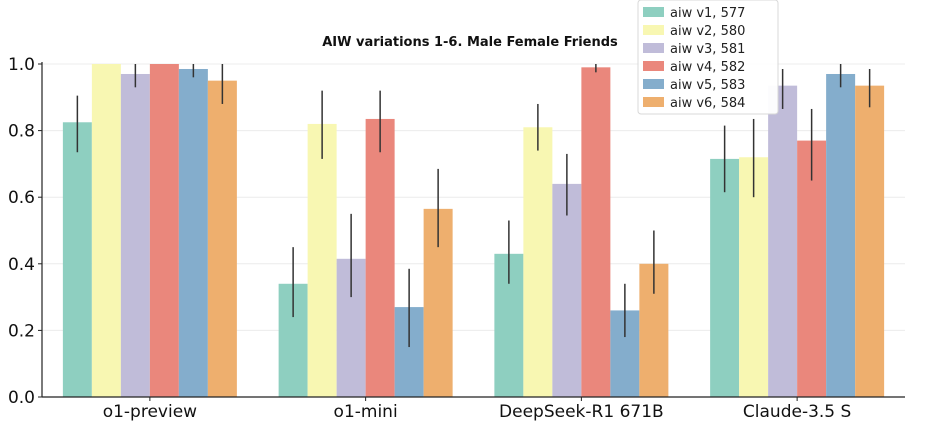 This screenshot has width=941, height=427. What do you see at coordinates (21, 132) in the screenshot?
I see `y-tick-label: 0.8` at bounding box center [21, 132].